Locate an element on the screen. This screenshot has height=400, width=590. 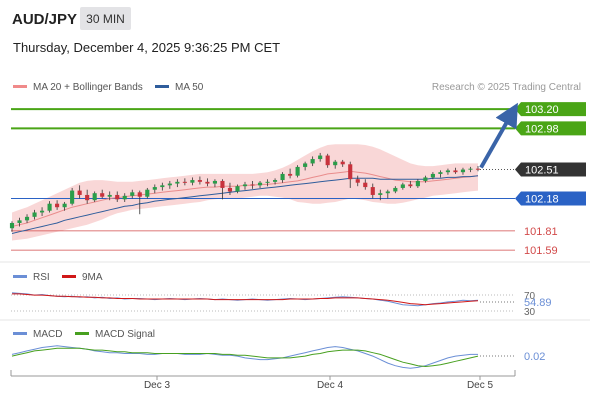
macd-lines is located at coordinates (245, 357).